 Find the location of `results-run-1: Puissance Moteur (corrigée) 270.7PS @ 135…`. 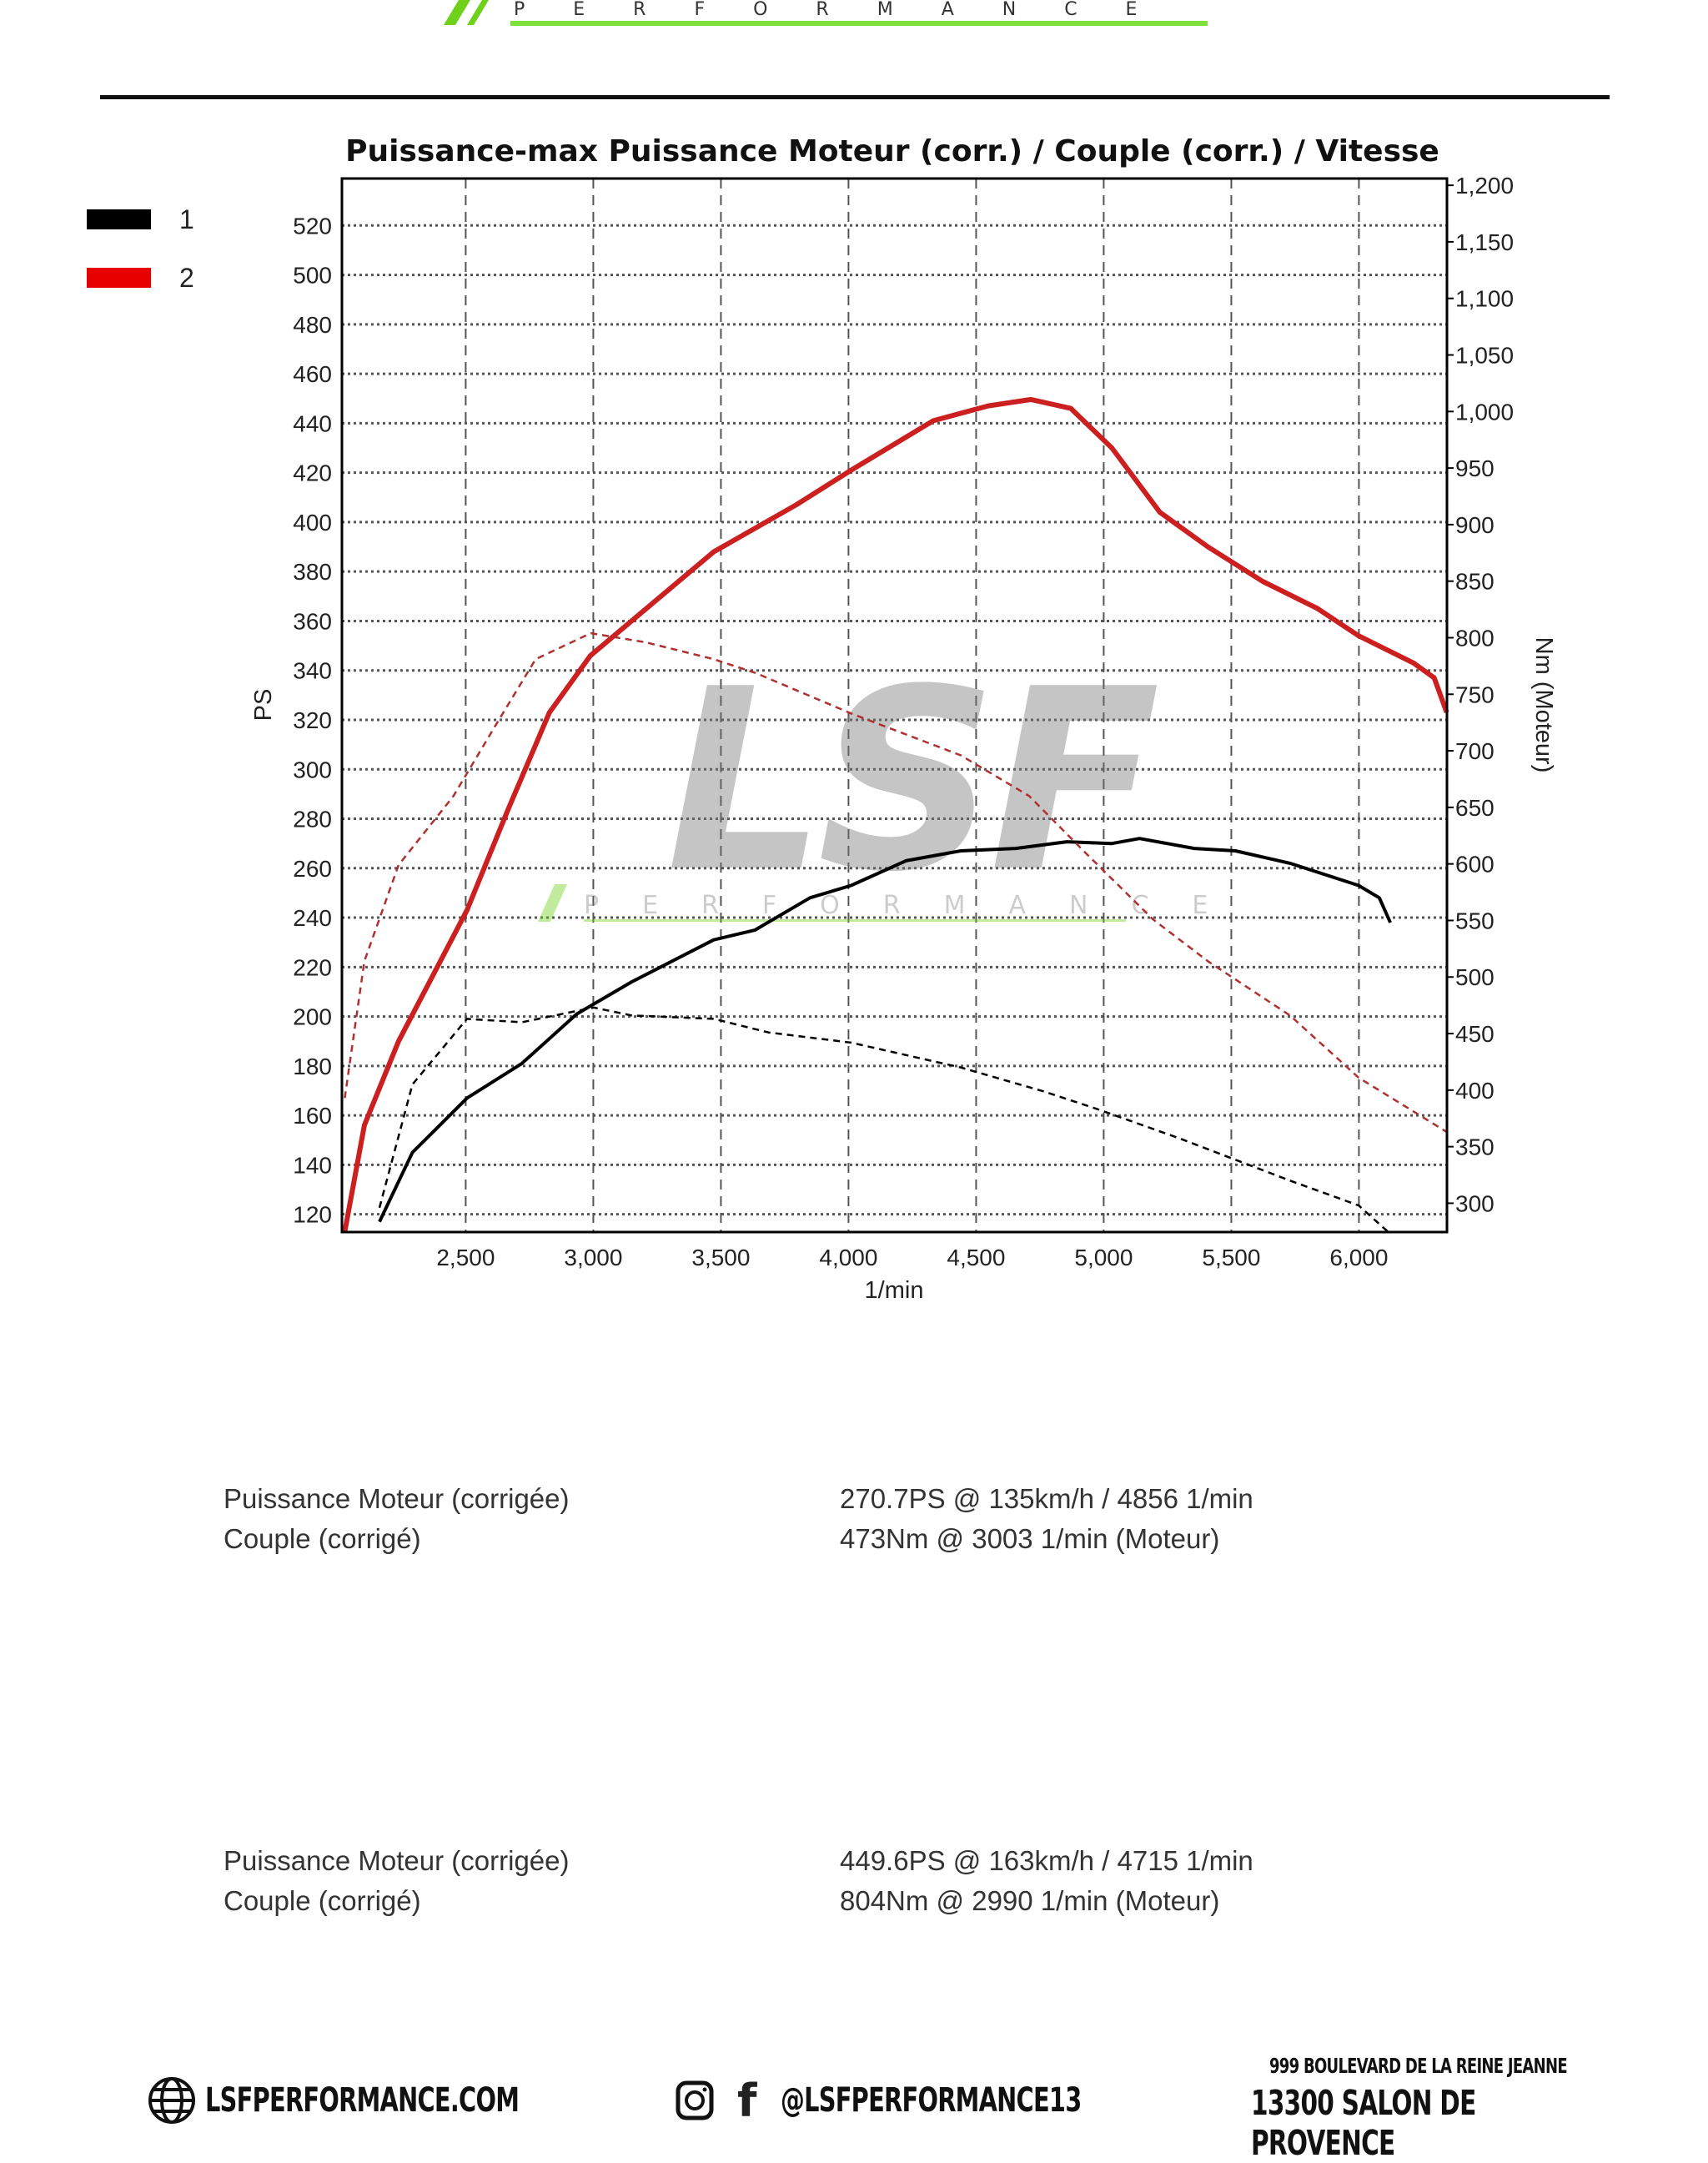

results-run-1: Puissance Moteur (corrigée) 270.7PS @ 135… is located at coordinates (807, 1519).